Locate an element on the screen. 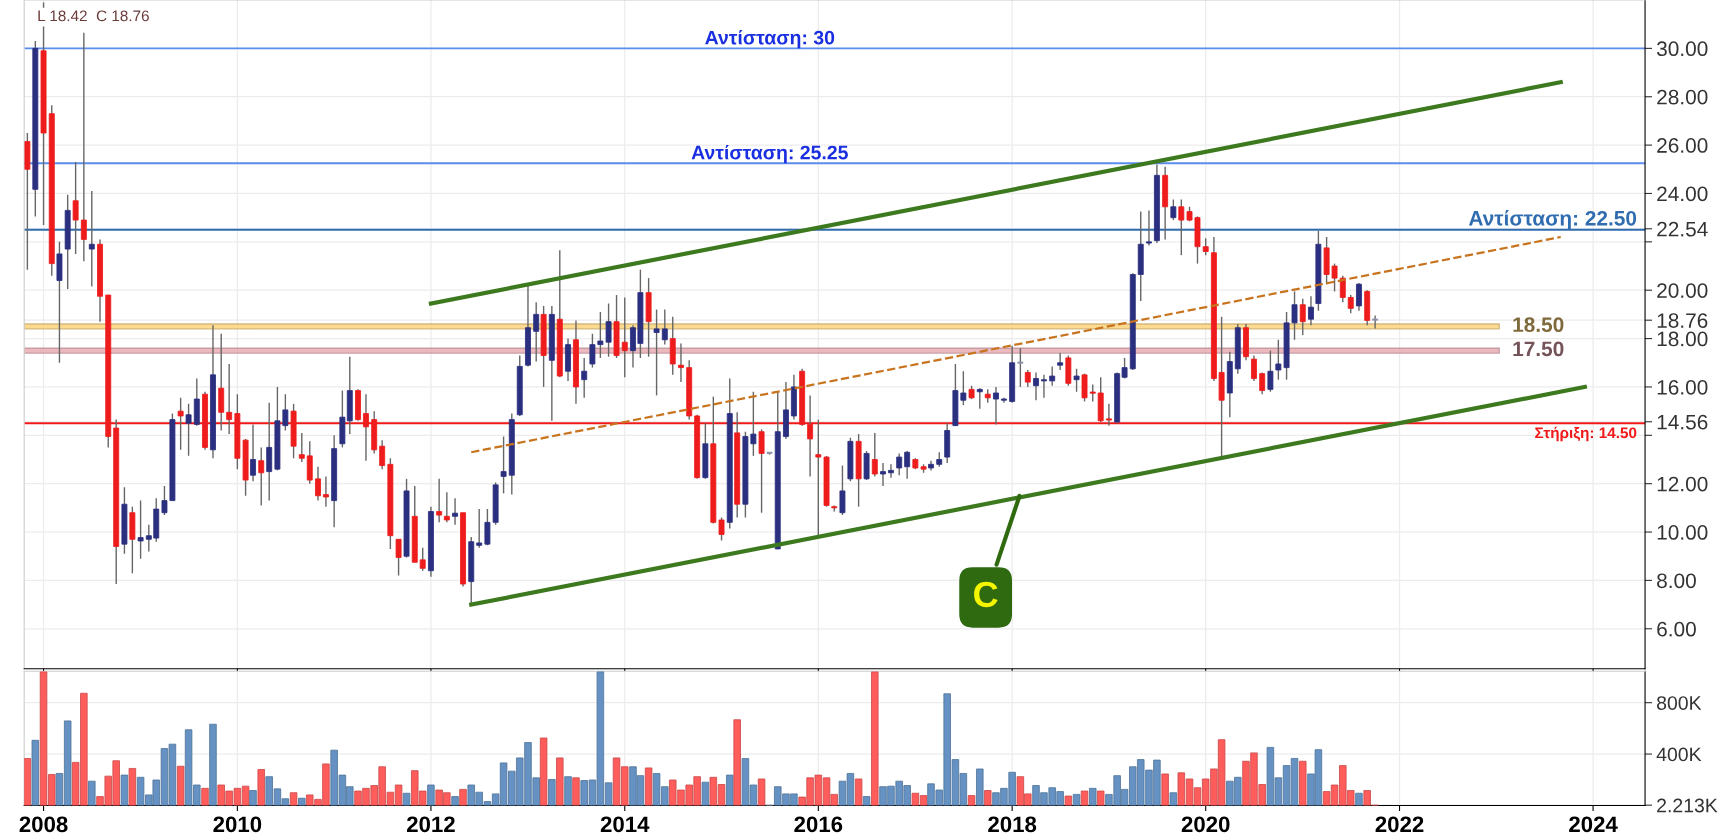 The height and width of the screenshot is (839, 1728). x-tick-label: 2020 is located at coordinates (1205, 824).